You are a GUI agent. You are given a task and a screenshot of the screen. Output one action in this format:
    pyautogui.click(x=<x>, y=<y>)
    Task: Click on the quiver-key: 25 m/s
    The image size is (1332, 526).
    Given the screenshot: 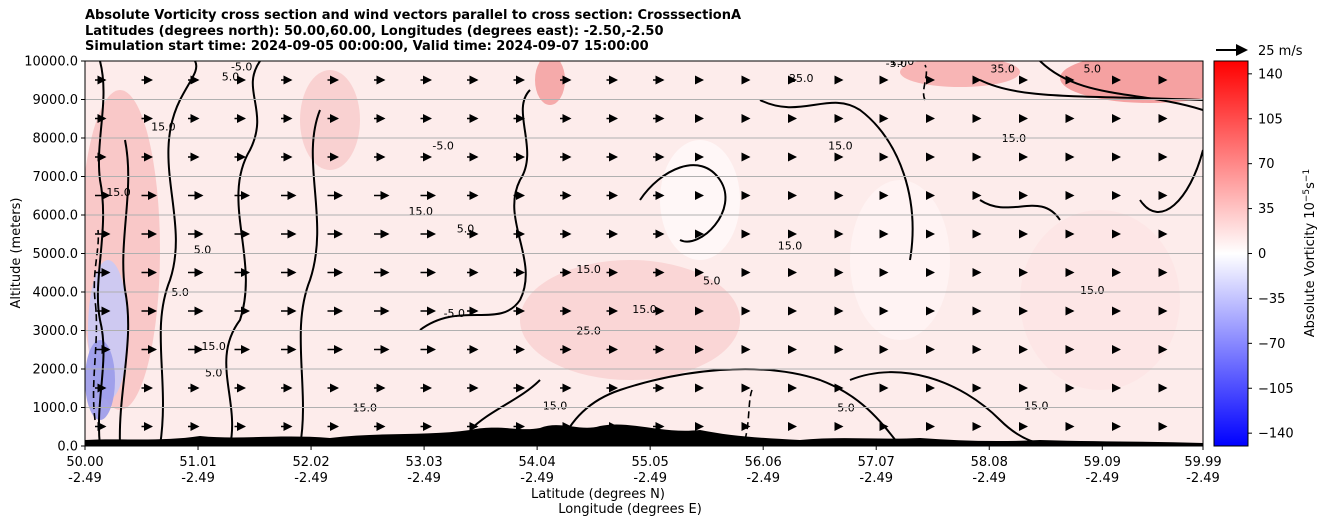 What is the action you would take?
    pyautogui.click(x=1259, y=51)
    